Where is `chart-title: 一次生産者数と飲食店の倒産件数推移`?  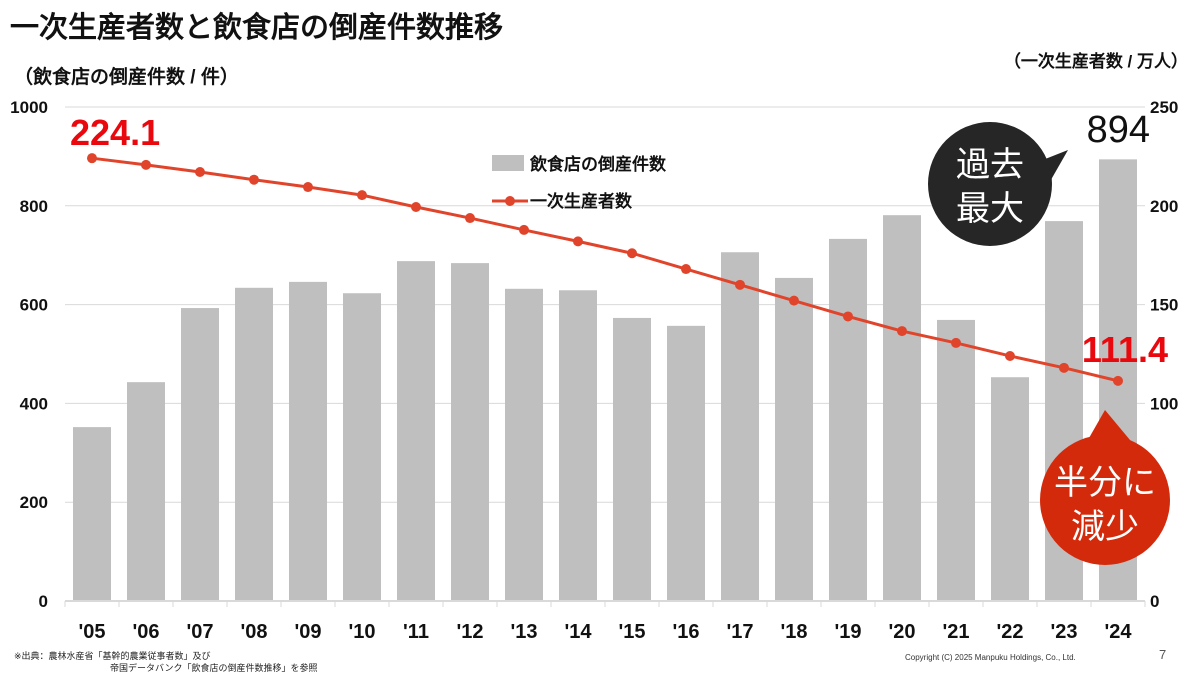
chart-title: 一次生産者数と飲食店の倒産件数推移 is located at coordinates (257, 28).